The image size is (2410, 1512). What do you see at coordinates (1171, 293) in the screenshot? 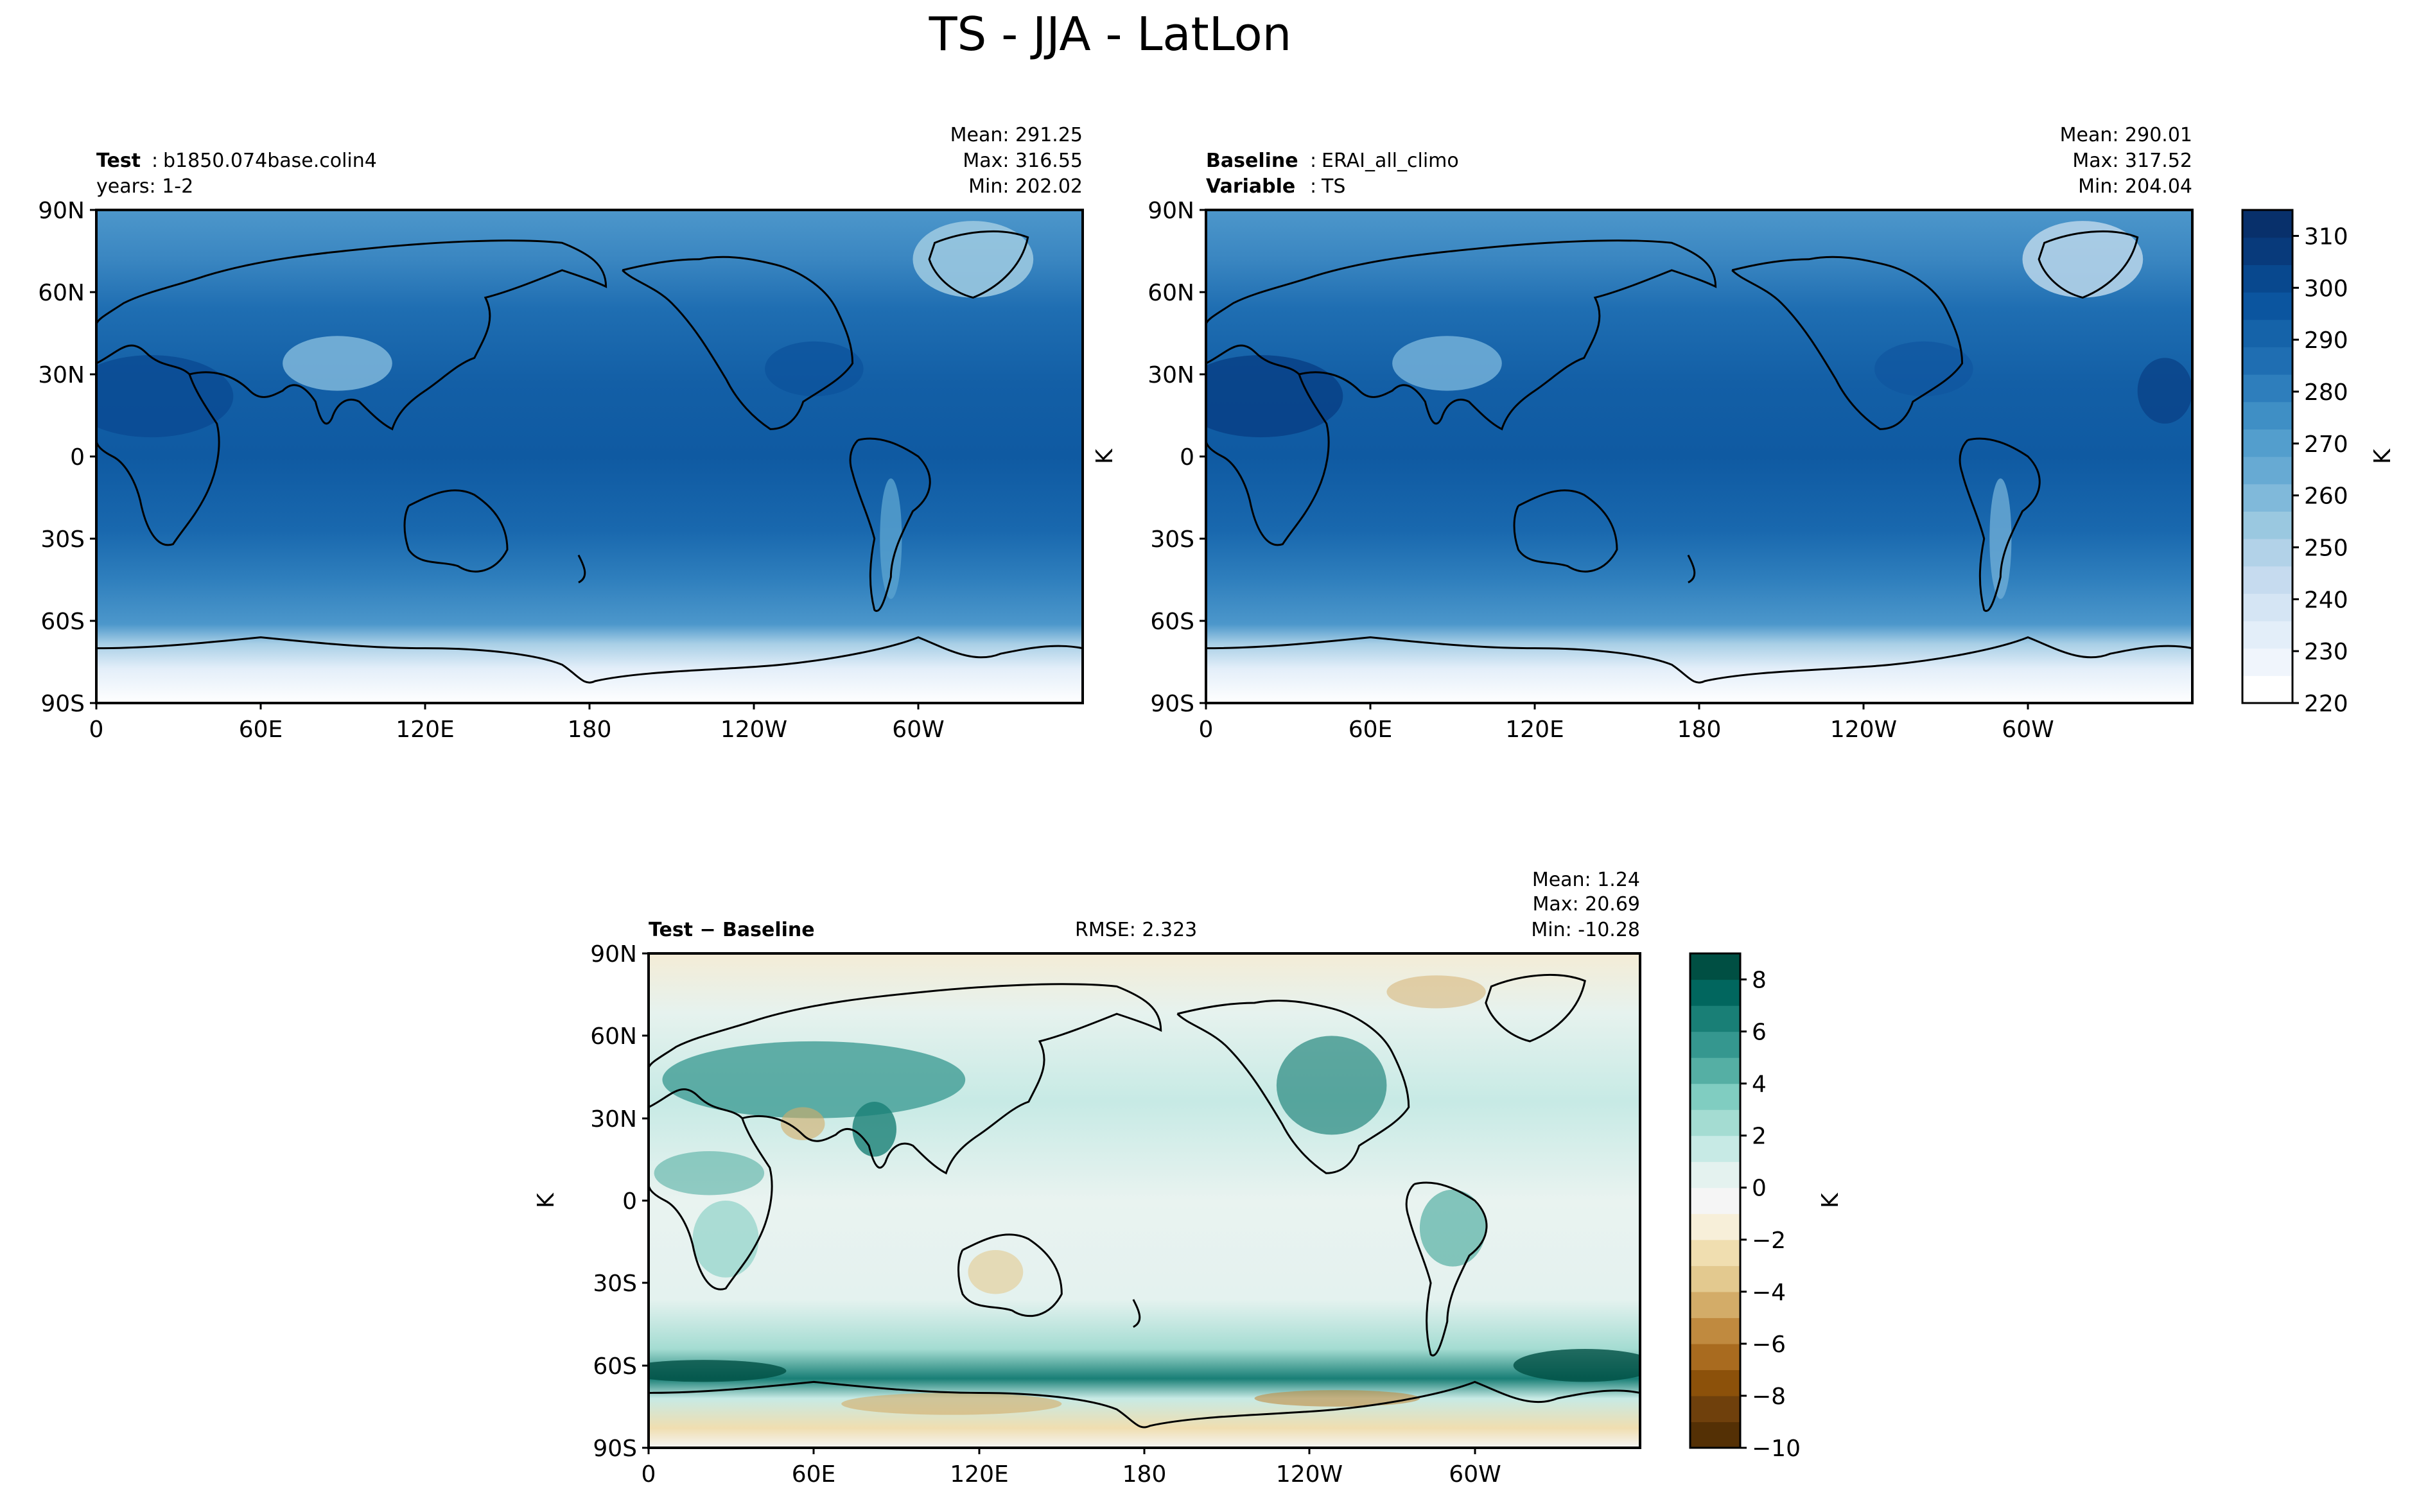
I see `baseline-ytick-label-1: 60N` at bounding box center [1171, 293].